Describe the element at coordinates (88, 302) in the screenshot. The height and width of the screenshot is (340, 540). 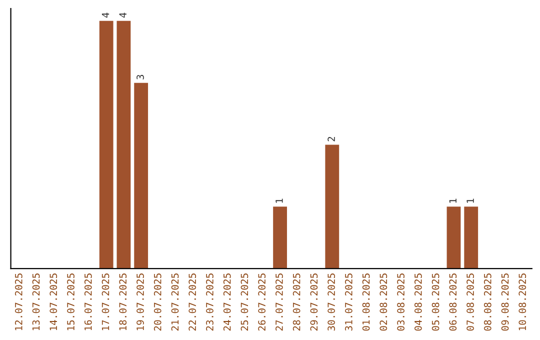
I see `x-tick-label: 16.07.2025` at that location.